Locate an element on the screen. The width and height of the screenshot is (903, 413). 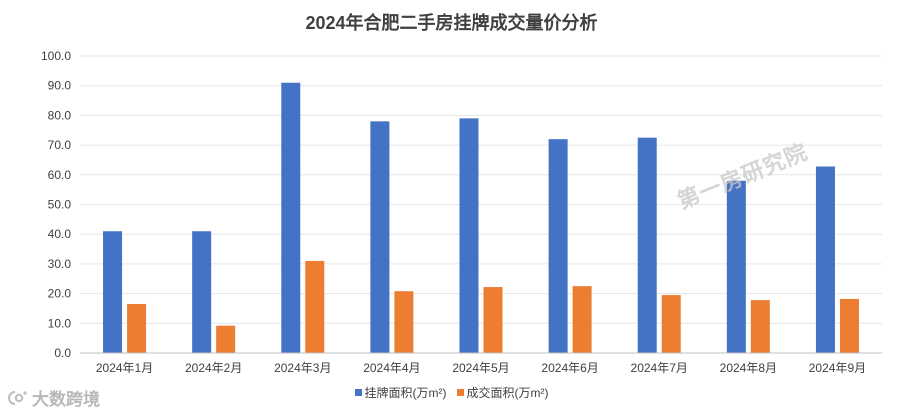
y-tick-label: 90.0 is located at coordinates (60, 86).